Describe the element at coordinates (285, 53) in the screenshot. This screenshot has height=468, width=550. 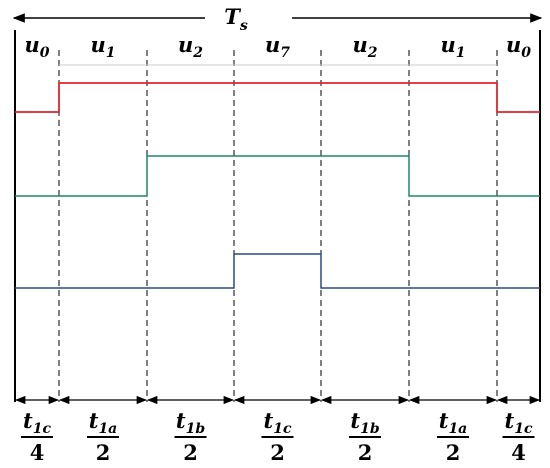
I see `vector-sub: 7` at that location.